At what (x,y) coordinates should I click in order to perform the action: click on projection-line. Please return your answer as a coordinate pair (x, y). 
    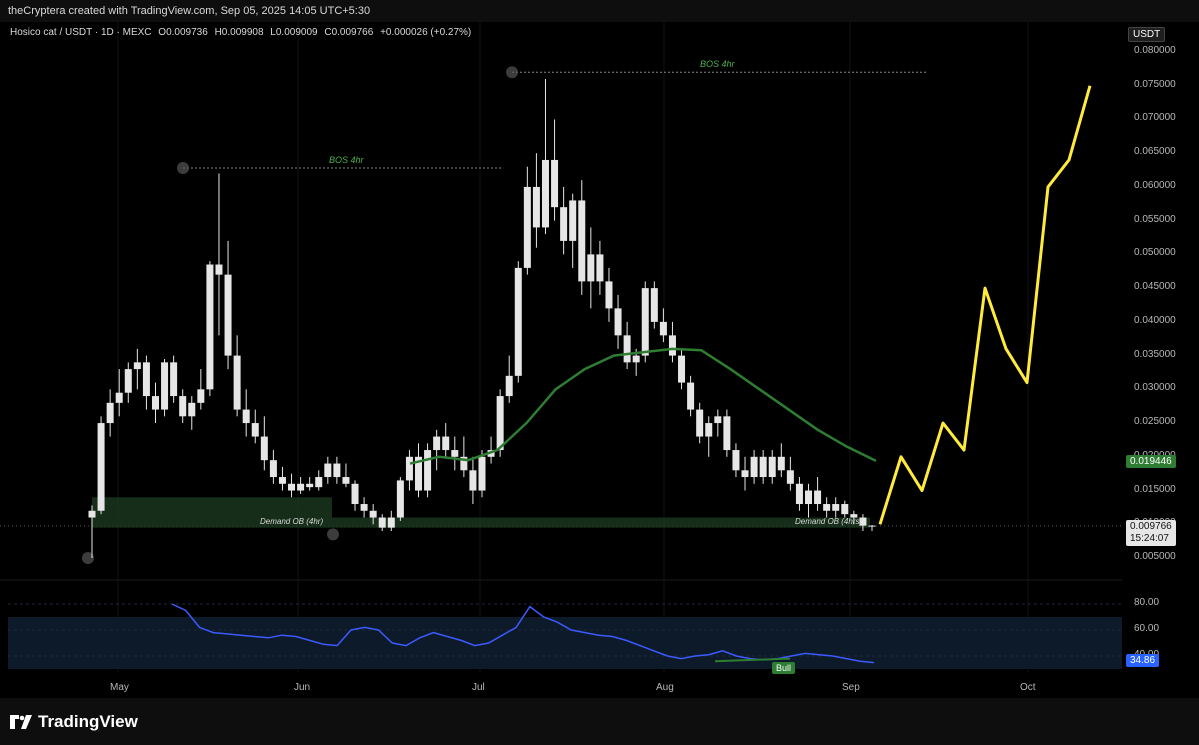
    Looking at the image, I should click on (985, 305).